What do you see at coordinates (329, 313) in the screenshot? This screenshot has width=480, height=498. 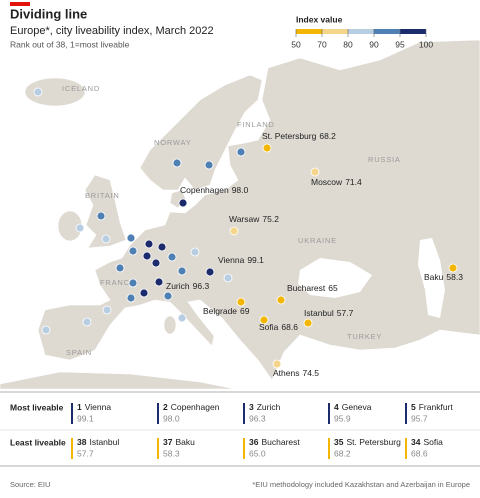 I see `city-label: Istanbul 57.7` at bounding box center [329, 313].